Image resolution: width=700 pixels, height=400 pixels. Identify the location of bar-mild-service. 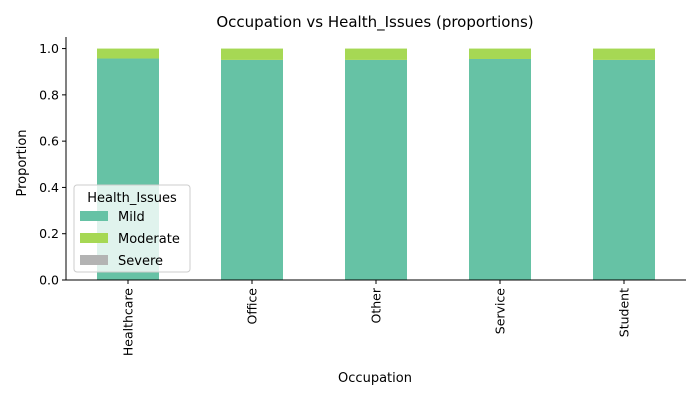
(500, 169).